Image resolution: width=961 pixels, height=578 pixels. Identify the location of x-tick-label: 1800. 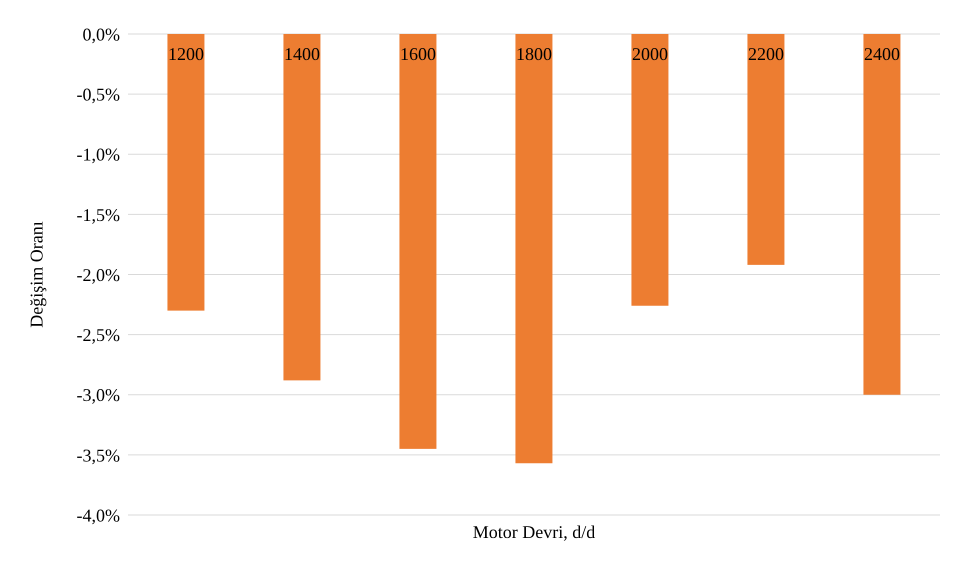
(534, 54).